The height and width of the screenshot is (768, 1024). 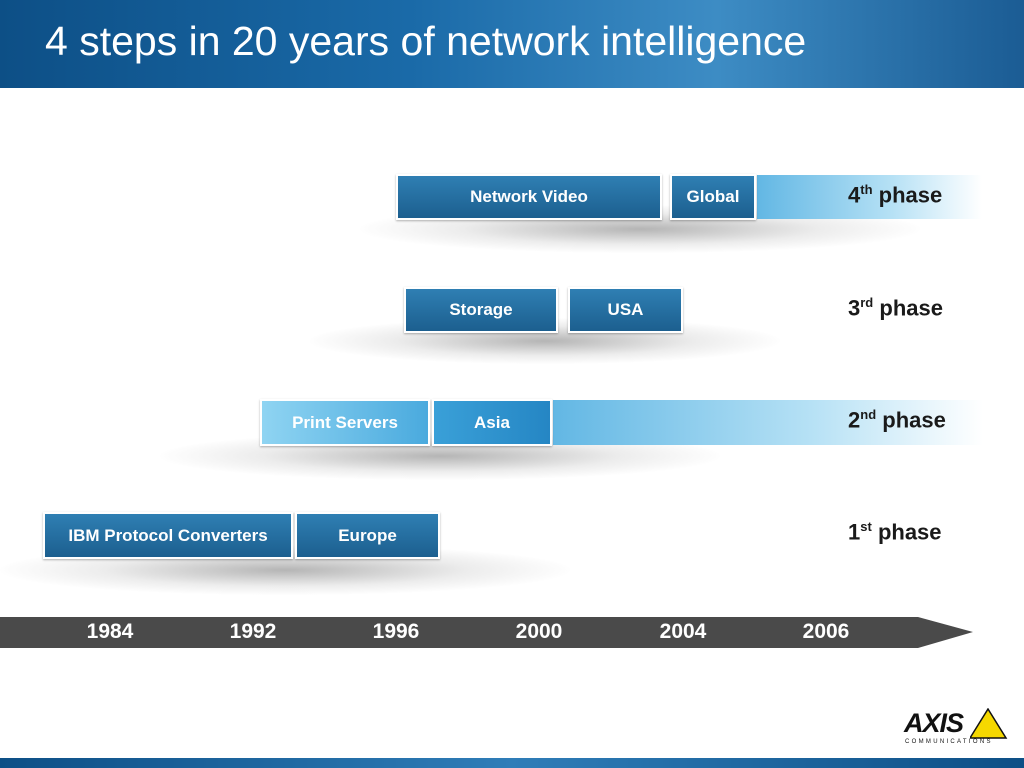 What do you see at coordinates (854, 195) in the screenshot?
I see `phase-number: 4` at bounding box center [854, 195].